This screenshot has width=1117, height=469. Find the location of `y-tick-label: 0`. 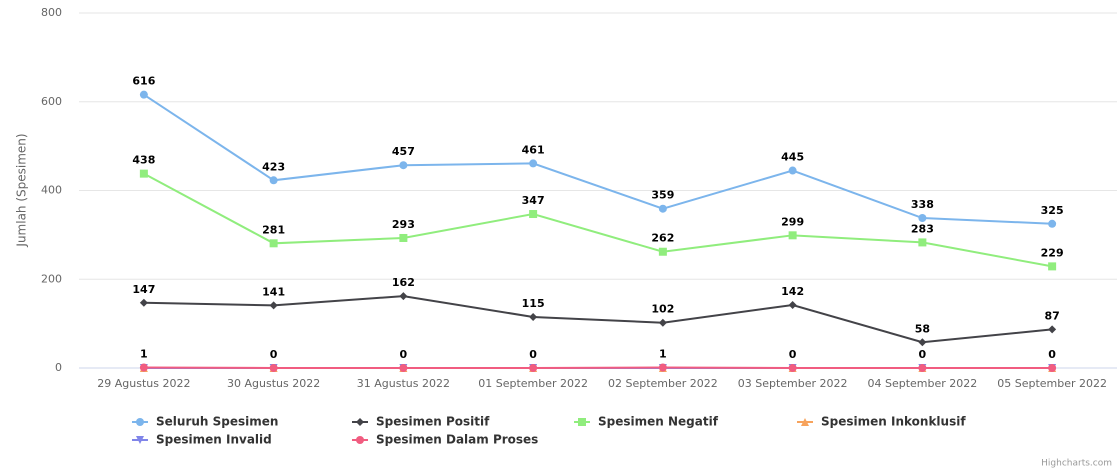

y-tick-label: 0 is located at coordinates (58, 367).